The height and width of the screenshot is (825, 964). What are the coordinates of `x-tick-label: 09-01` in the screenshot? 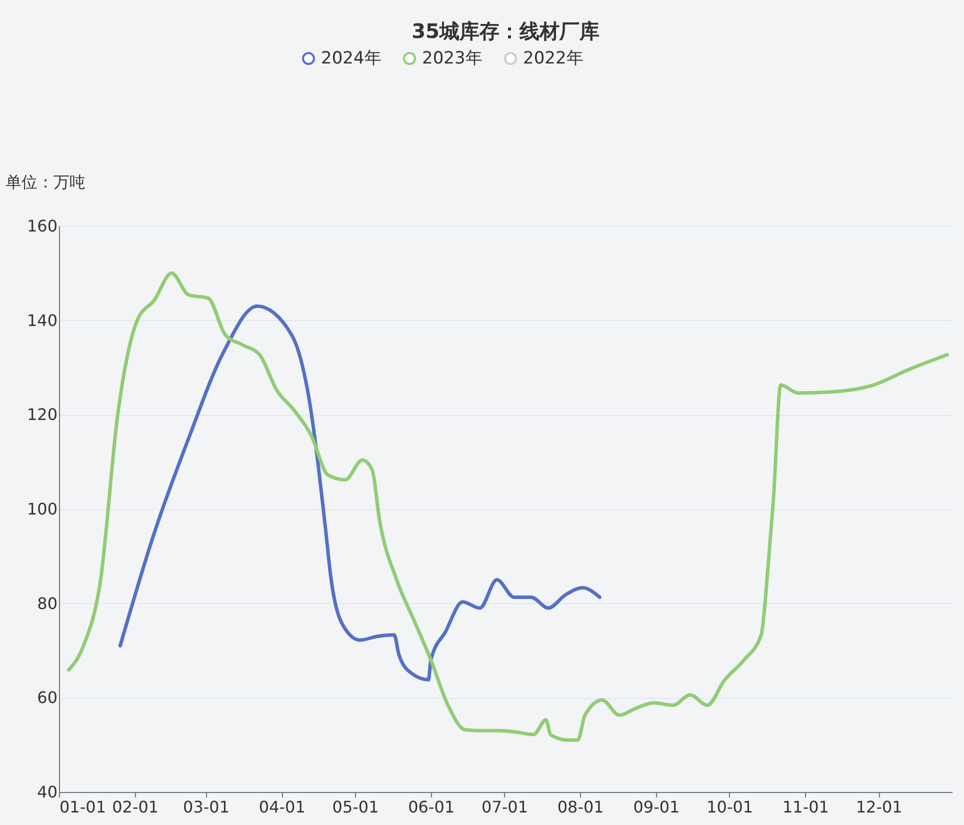 It's located at (656, 807).